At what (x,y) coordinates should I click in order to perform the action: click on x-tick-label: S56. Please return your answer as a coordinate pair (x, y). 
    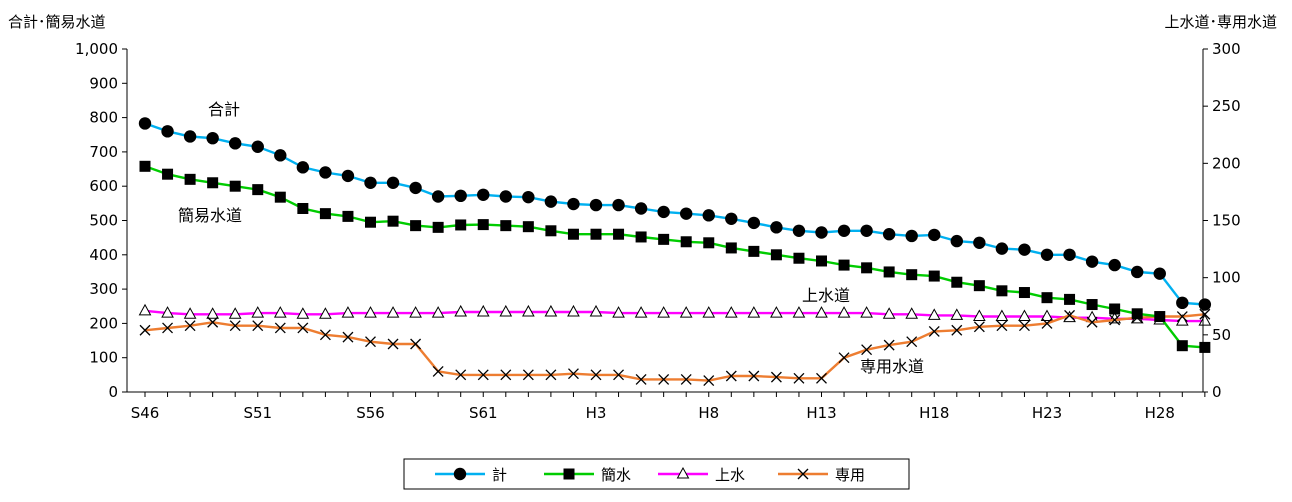
    Looking at the image, I should click on (370, 413).